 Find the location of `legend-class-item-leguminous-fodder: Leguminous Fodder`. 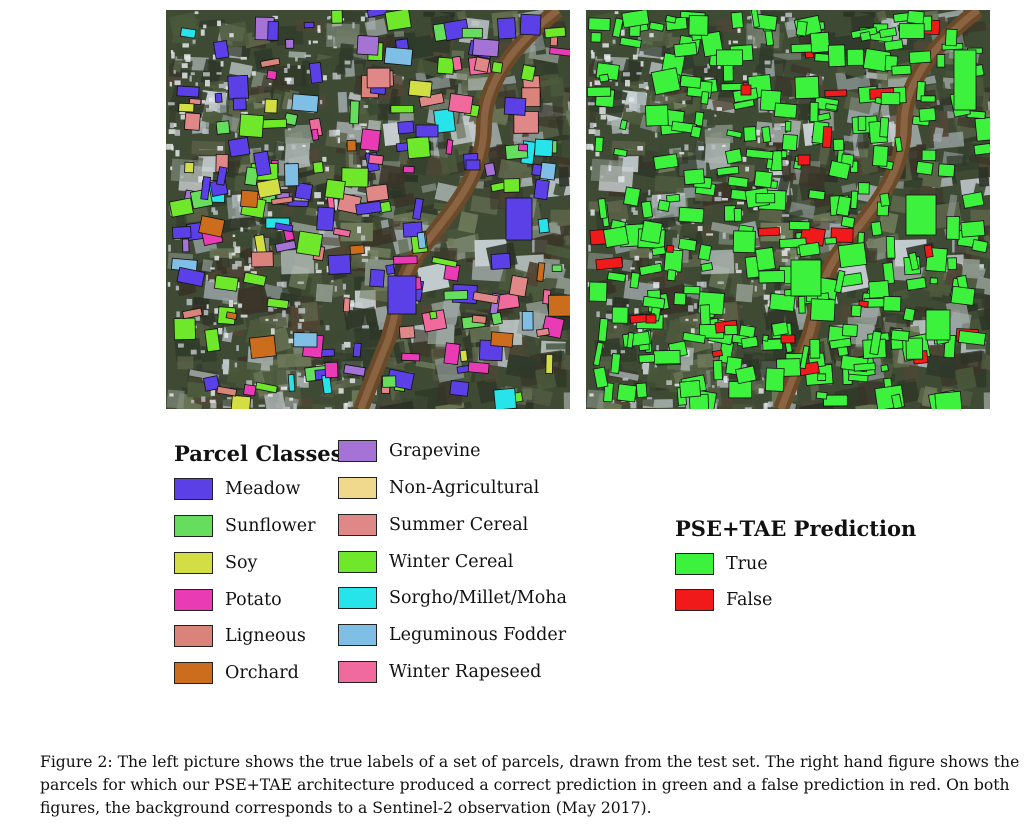

legend-class-item-leguminous-fodder: Leguminous Fodder is located at coordinates (452, 635).